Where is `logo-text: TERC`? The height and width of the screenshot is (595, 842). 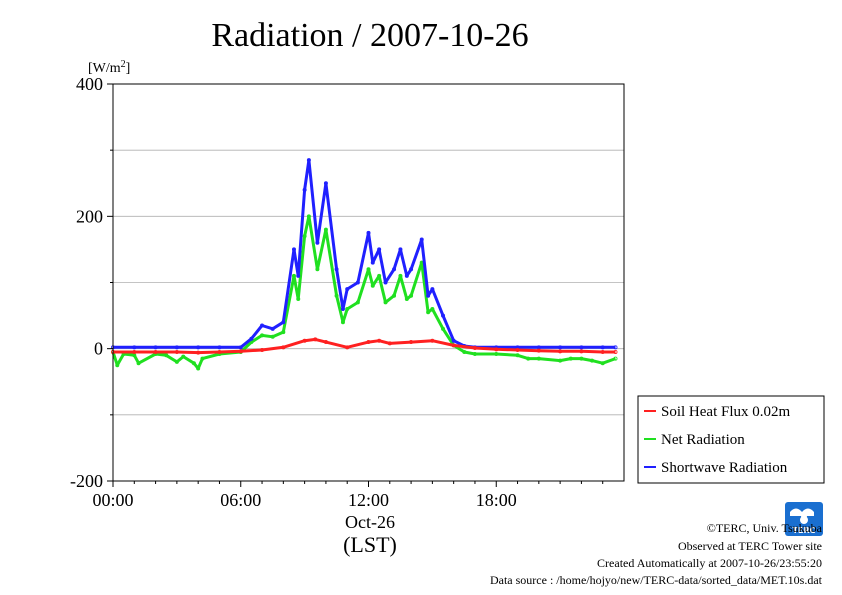 logo-text: TERC is located at coordinates (804, 530).